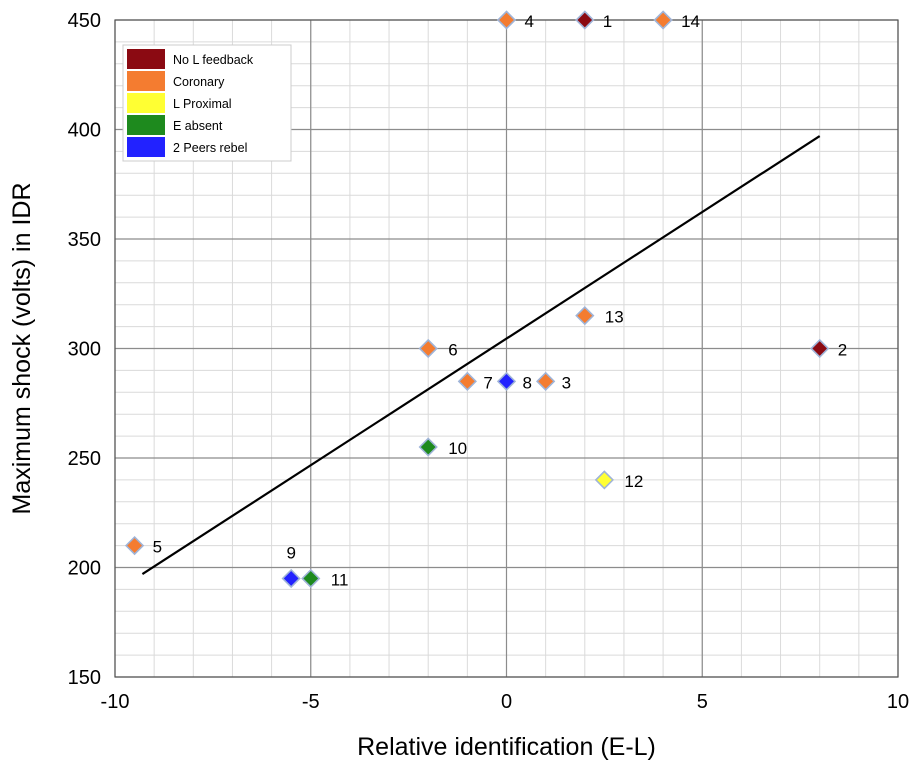 This screenshot has height=766, width=914. I want to click on data-label-9: 9, so click(290, 552).